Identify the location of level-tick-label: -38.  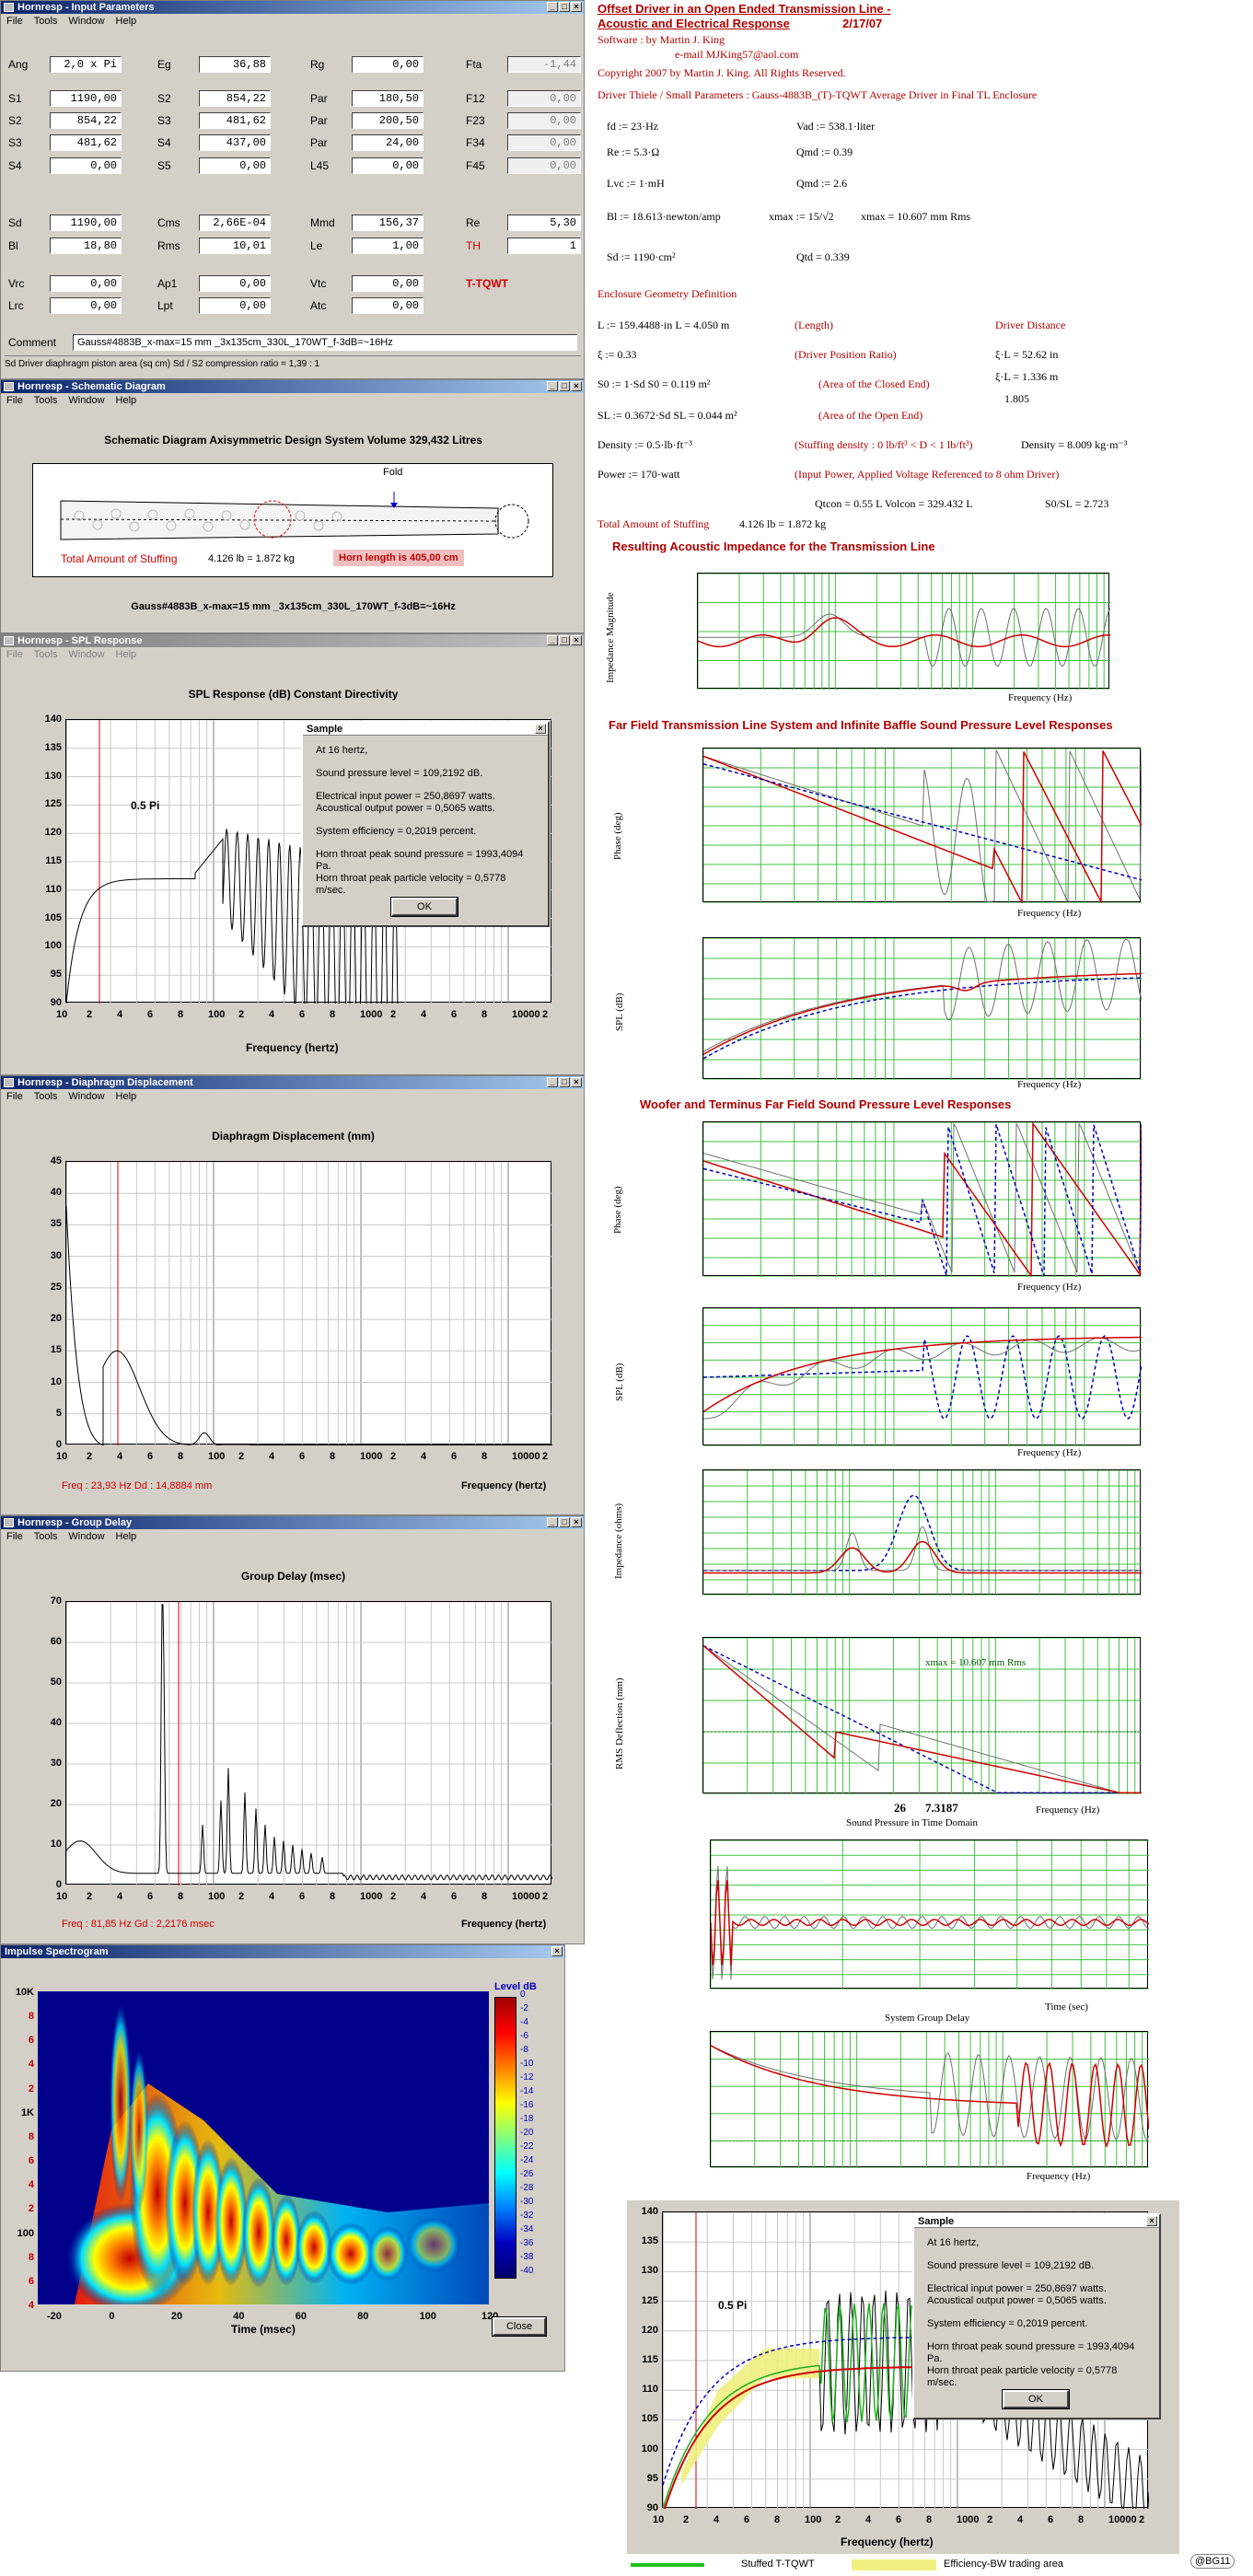
(527, 2257).